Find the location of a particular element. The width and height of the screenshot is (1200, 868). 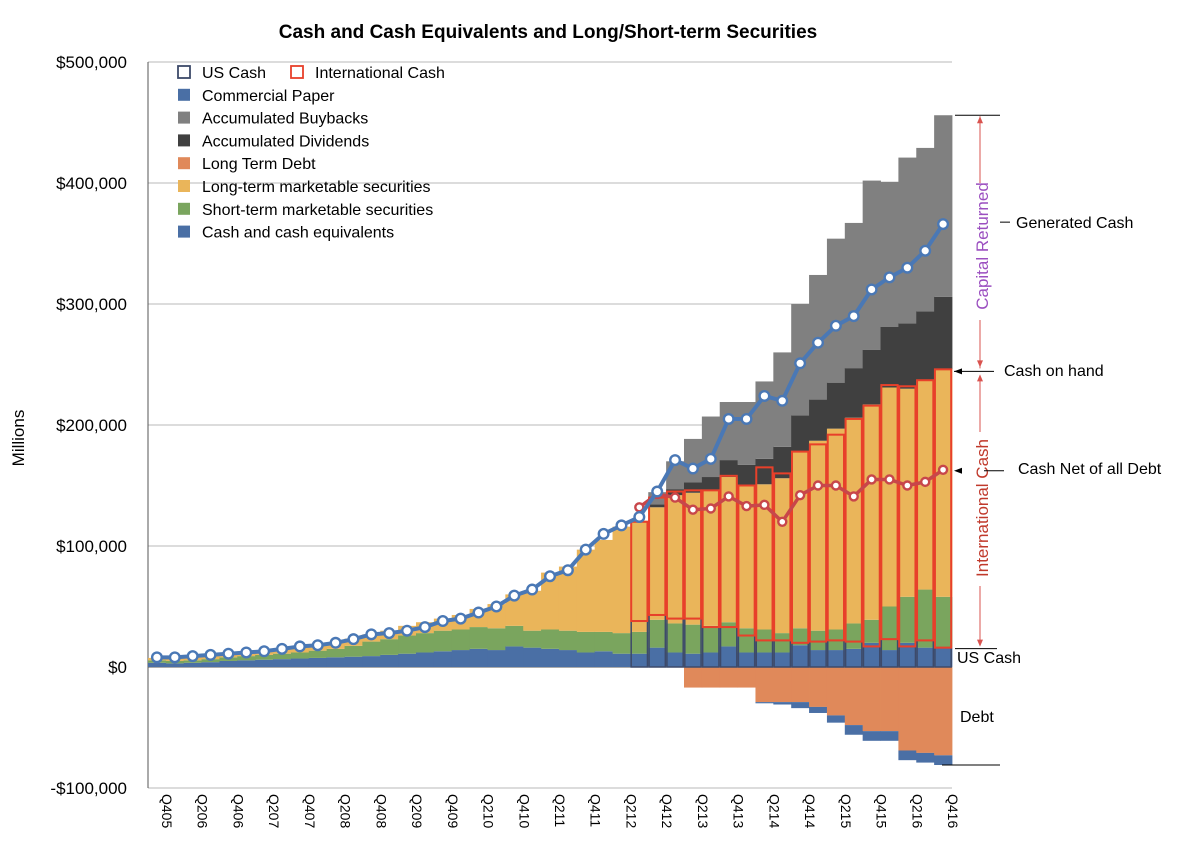

legend-label: Accumulated Buybacks is located at coordinates (285, 119).